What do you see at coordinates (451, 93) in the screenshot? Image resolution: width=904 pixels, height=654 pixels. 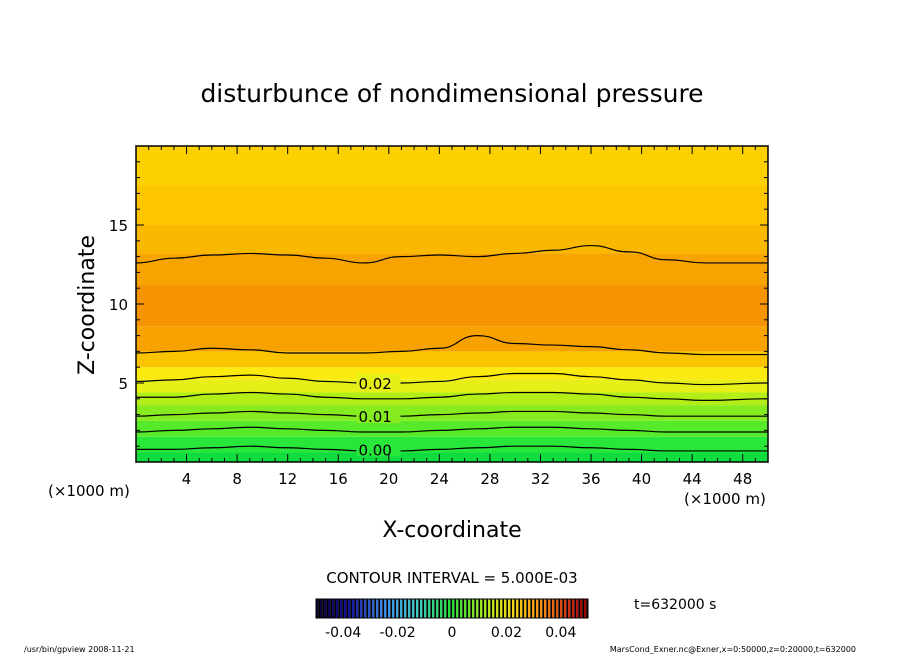 I see `chart-title: disturbunce of nondimensional pressure` at bounding box center [451, 93].